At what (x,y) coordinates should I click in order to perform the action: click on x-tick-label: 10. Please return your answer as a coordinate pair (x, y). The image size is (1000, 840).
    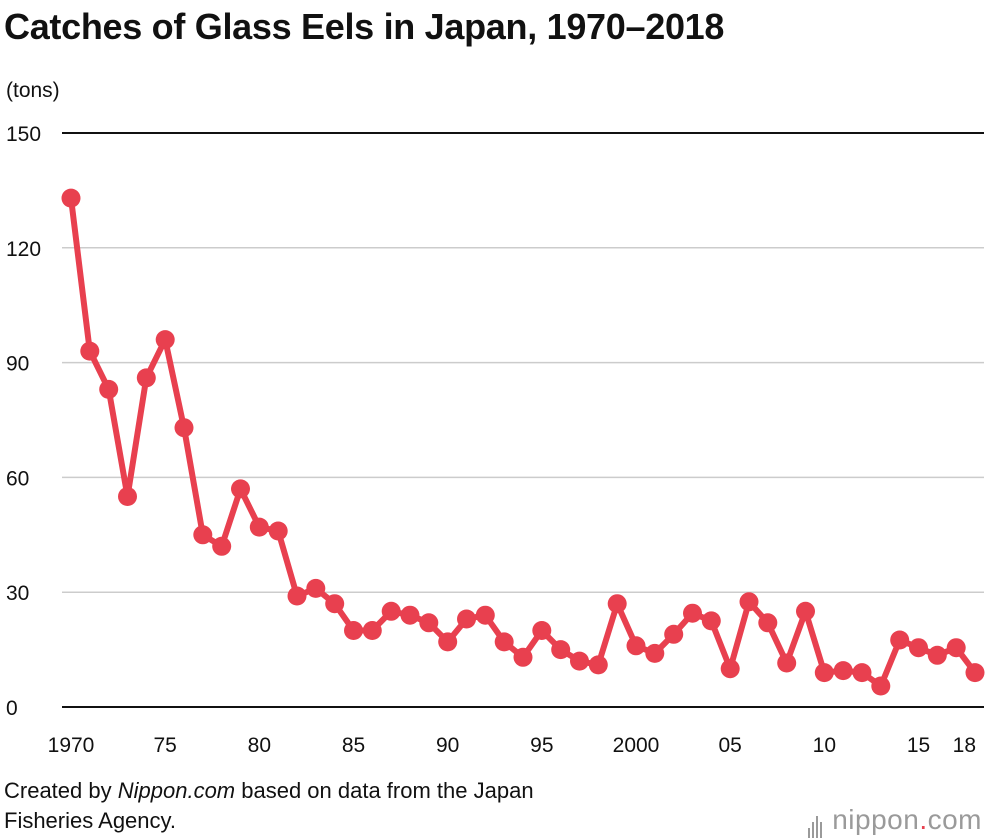
    Looking at the image, I should click on (824, 745).